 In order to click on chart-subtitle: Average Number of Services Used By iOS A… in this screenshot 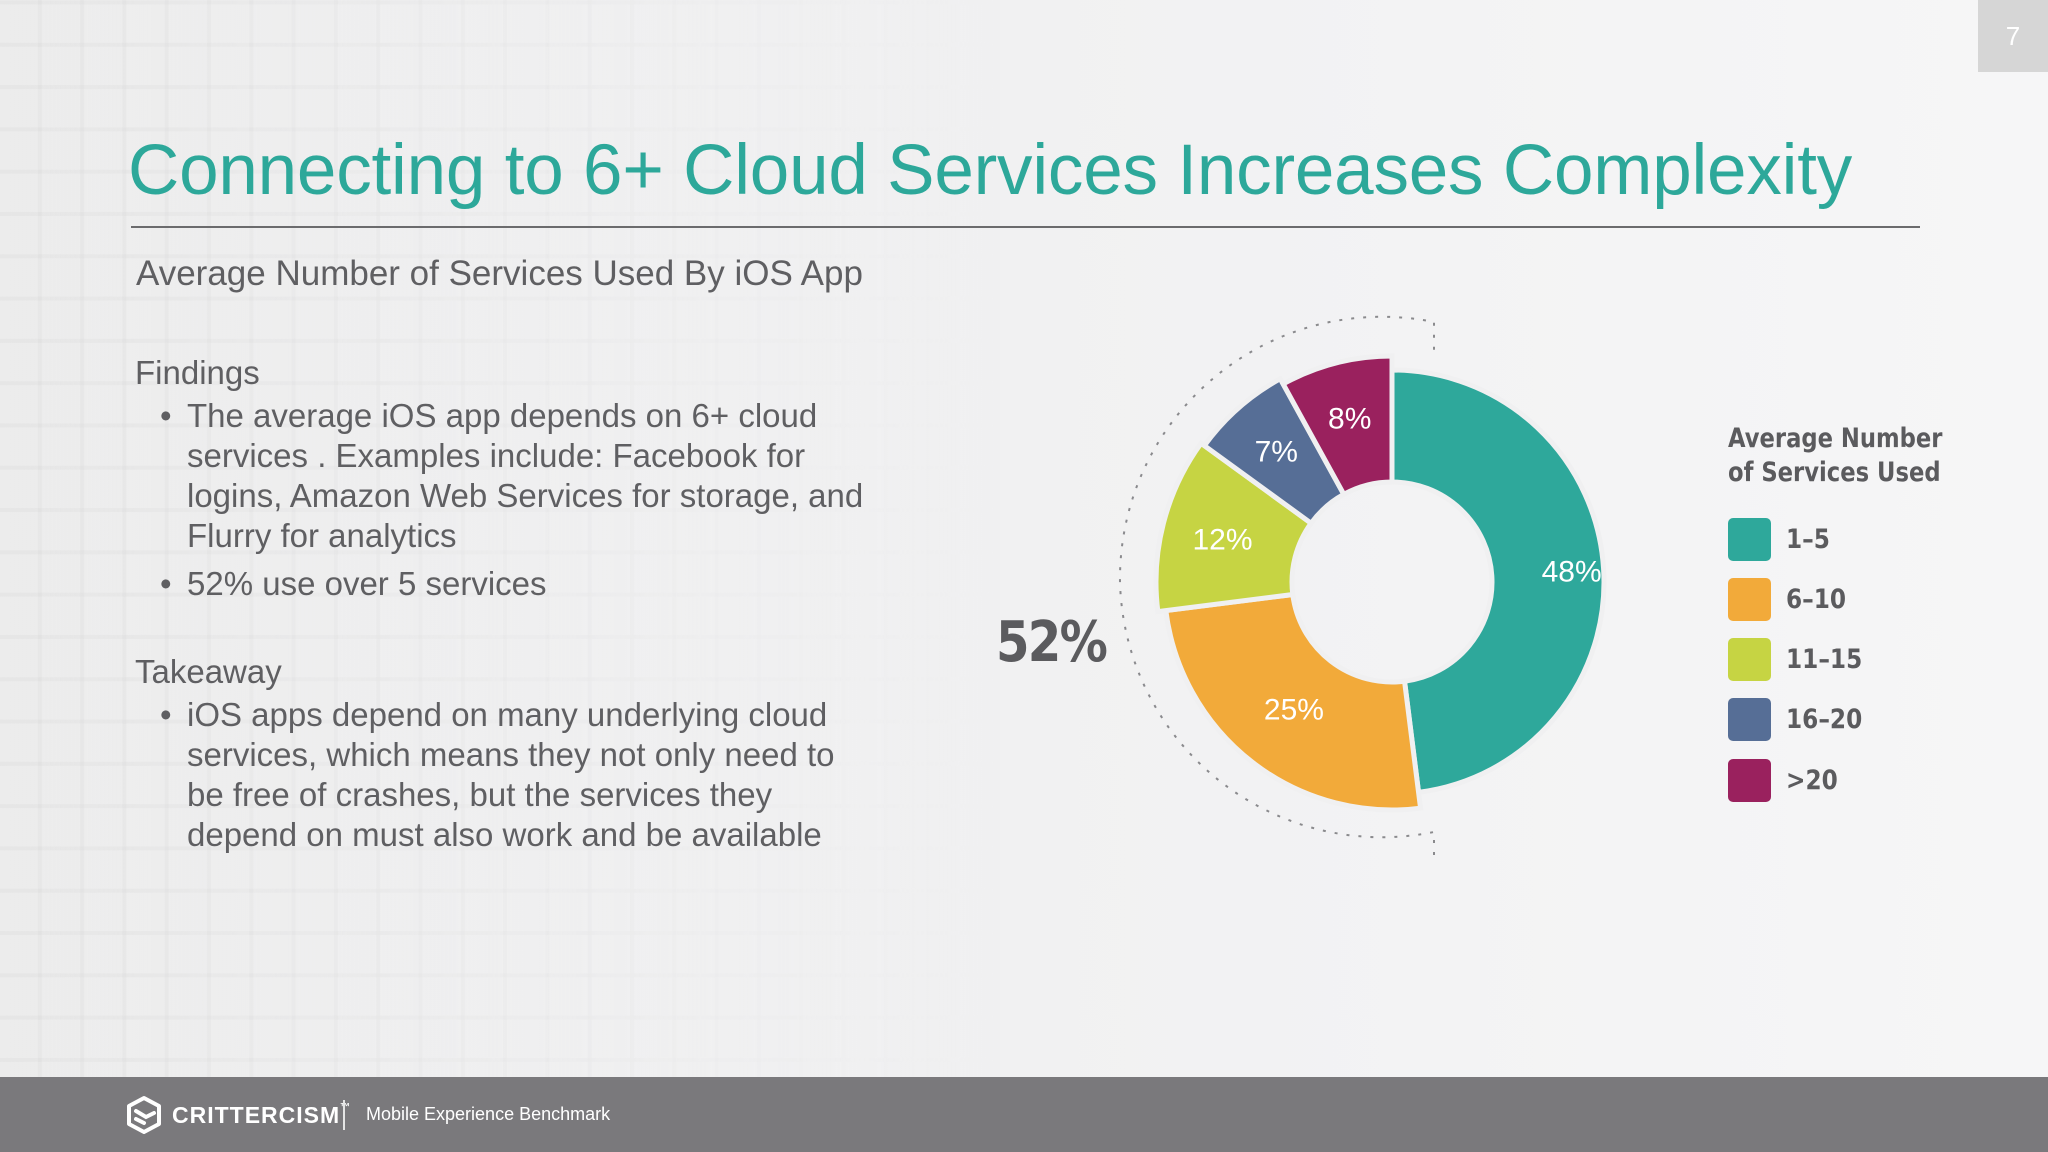, I will do `click(499, 273)`.